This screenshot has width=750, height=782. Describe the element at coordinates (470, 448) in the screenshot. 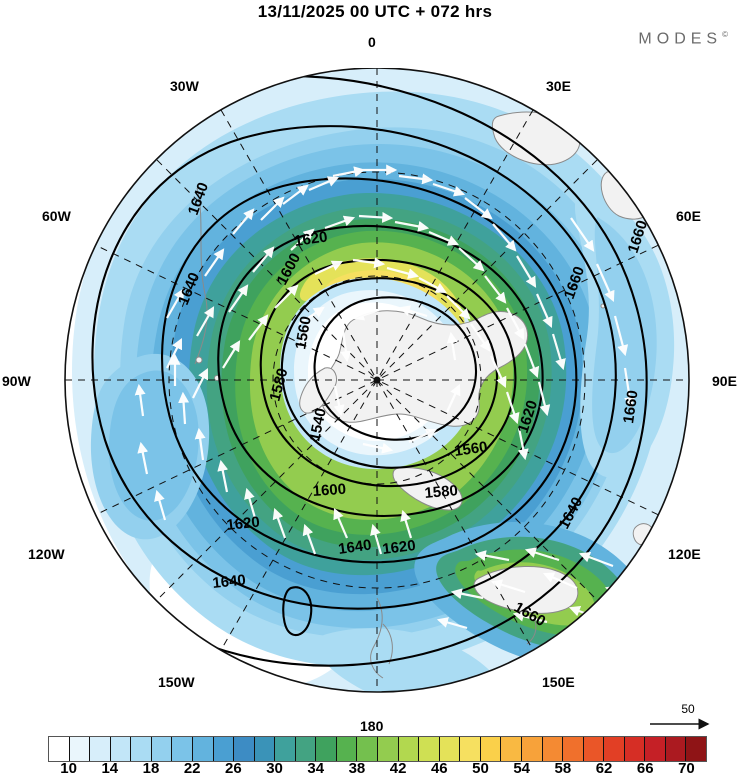

I see `contour-label-1560-b: 1560` at that location.